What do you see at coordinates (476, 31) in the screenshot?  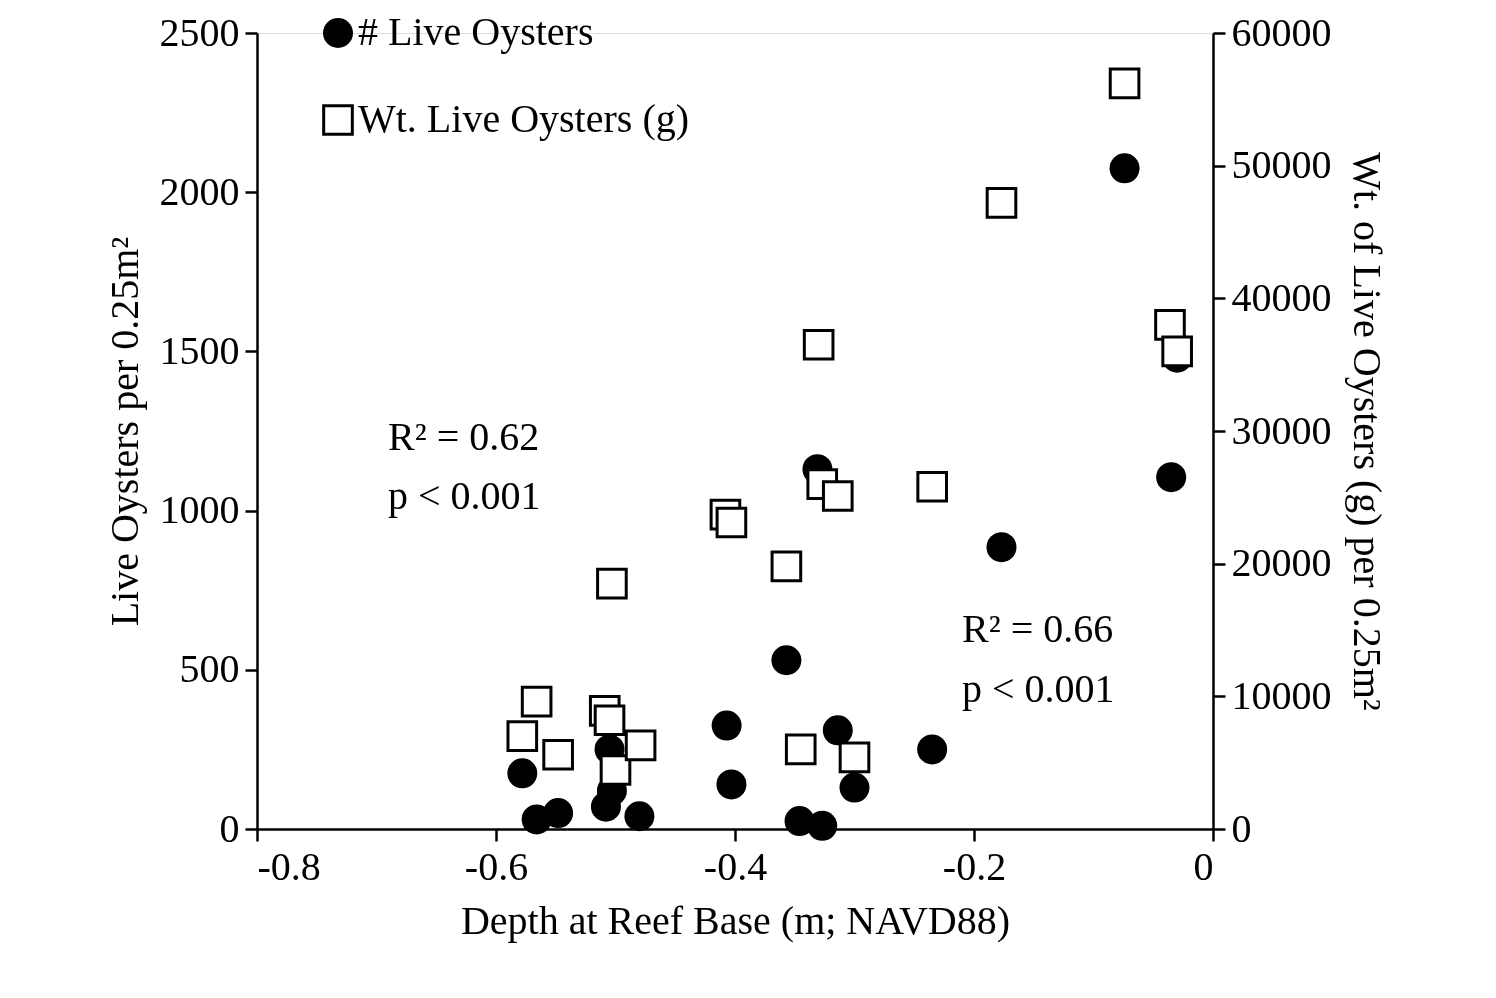 I see `legend-label: # Live Oysters` at bounding box center [476, 31].